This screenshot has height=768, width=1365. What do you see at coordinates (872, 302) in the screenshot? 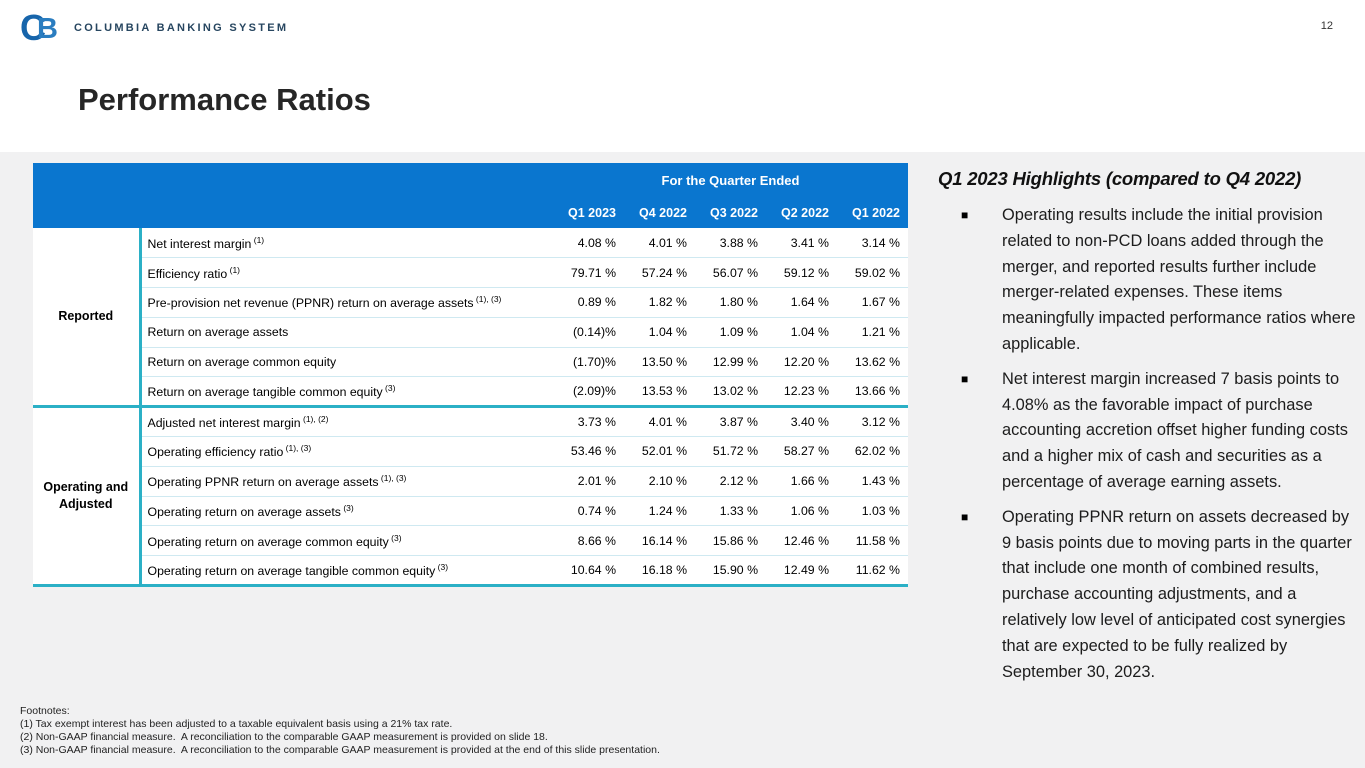
I see `value-cell: 1.67 %` at bounding box center [872, 302].